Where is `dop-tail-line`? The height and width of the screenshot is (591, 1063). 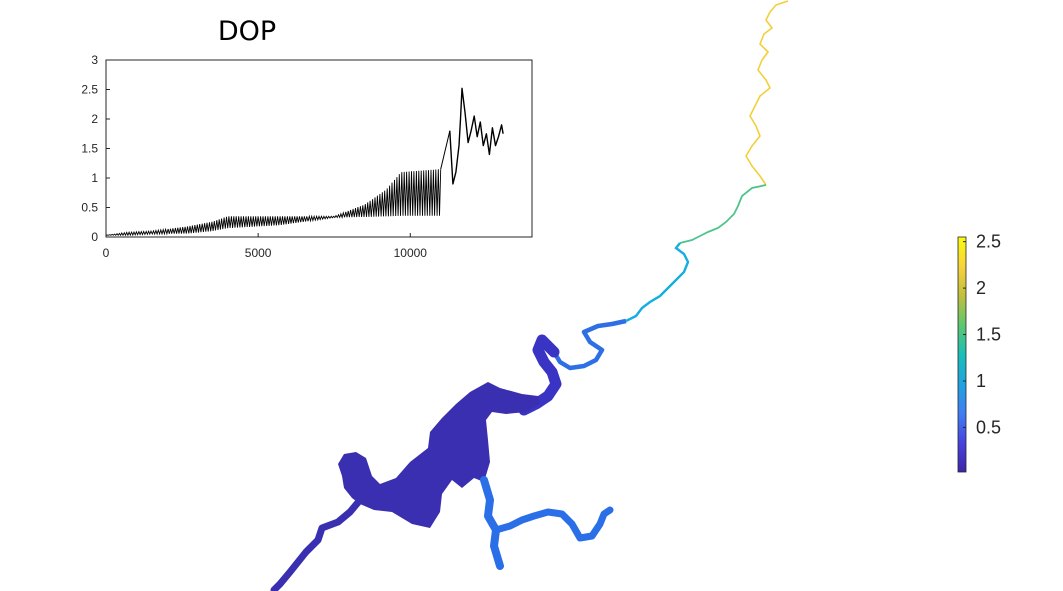
dop-tail-line is located at coordinates (476, 136).